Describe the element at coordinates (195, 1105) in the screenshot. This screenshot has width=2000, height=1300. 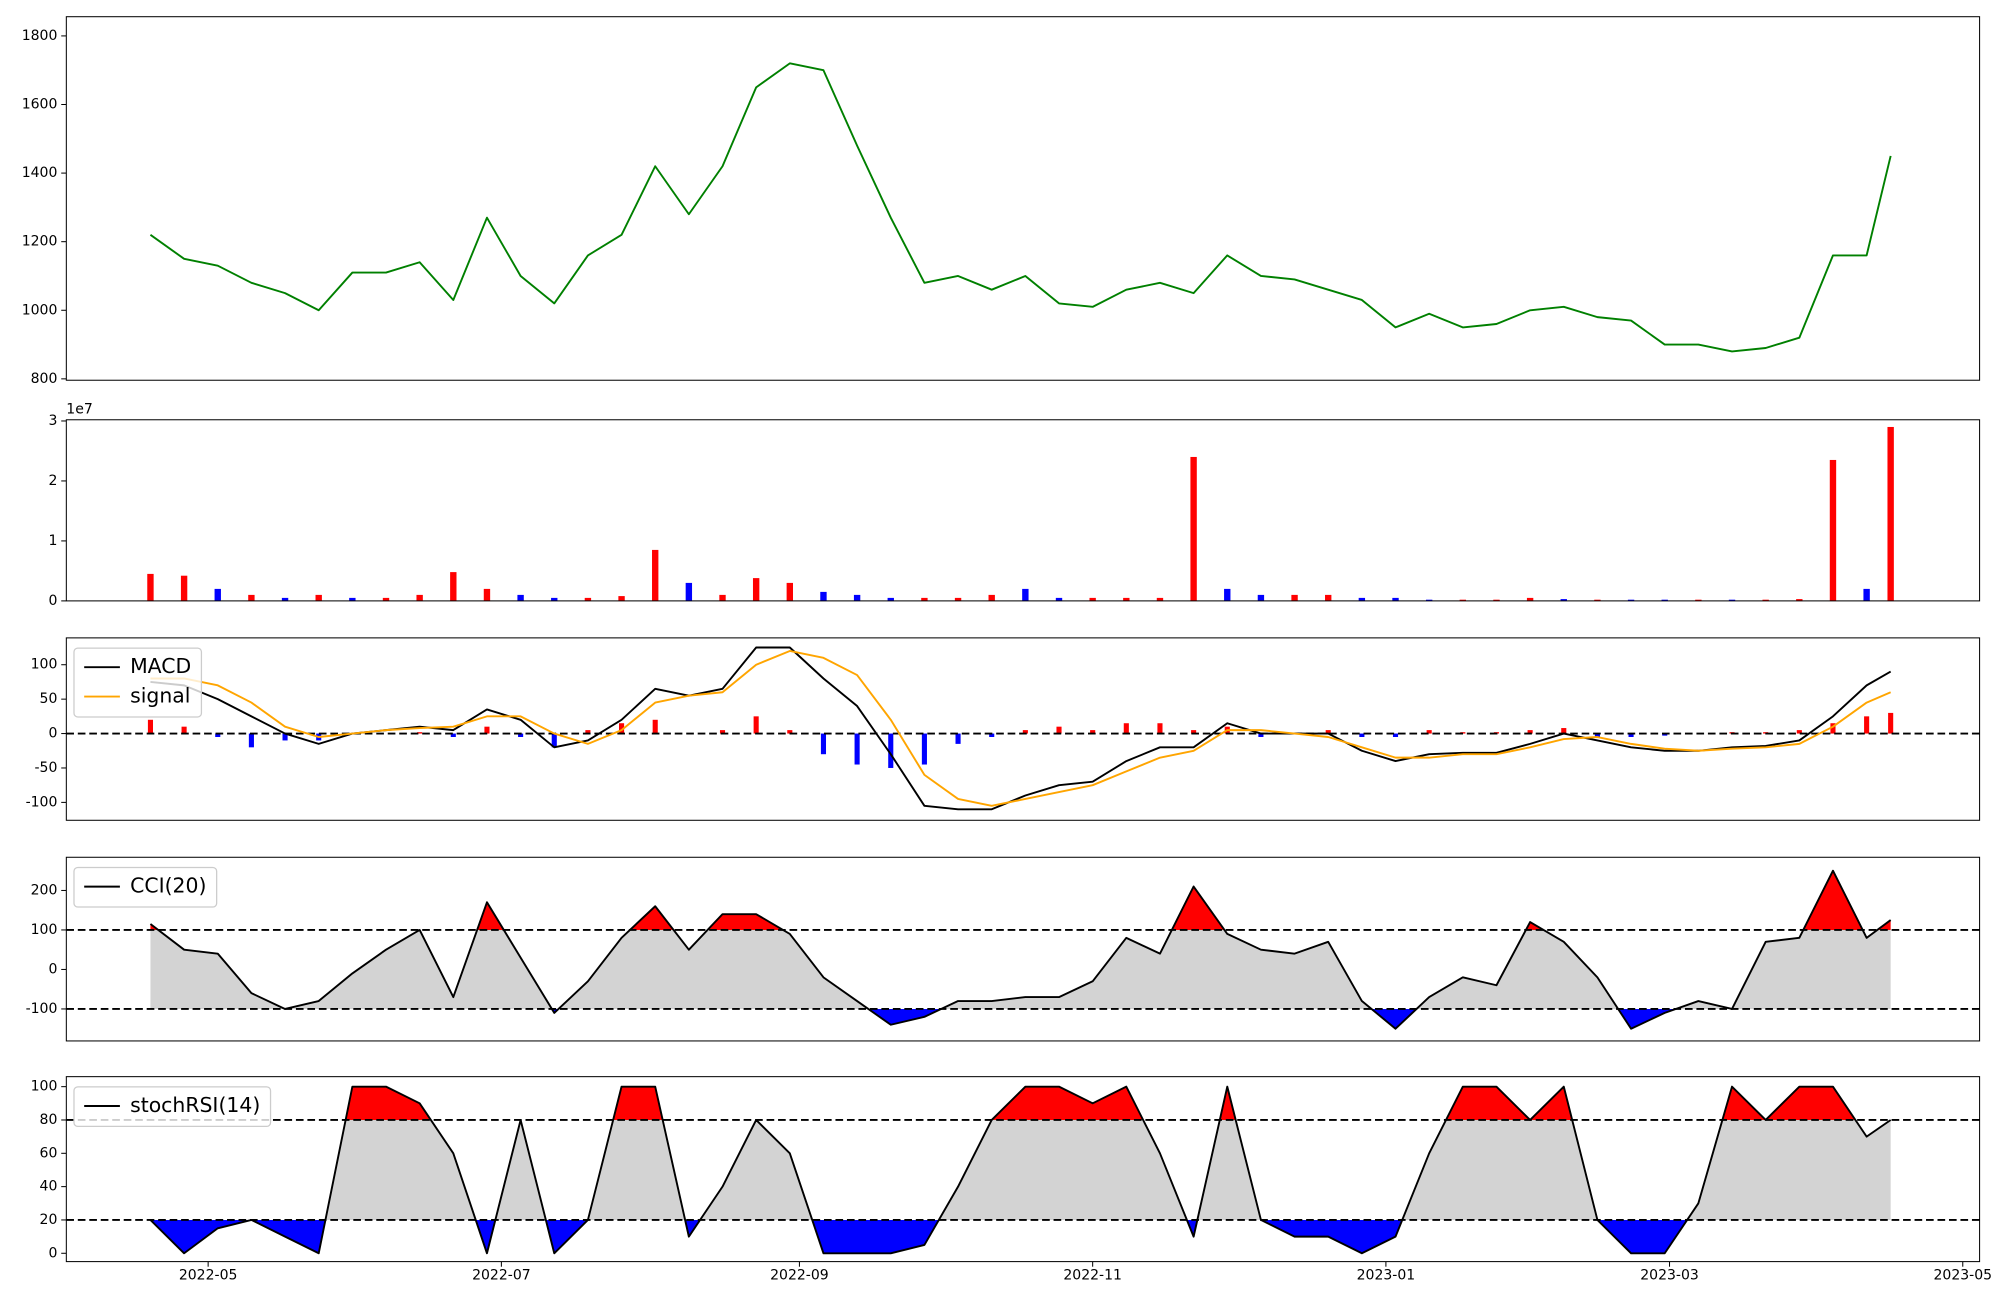
I see `legend-text: stochRSI(14)` at that location.